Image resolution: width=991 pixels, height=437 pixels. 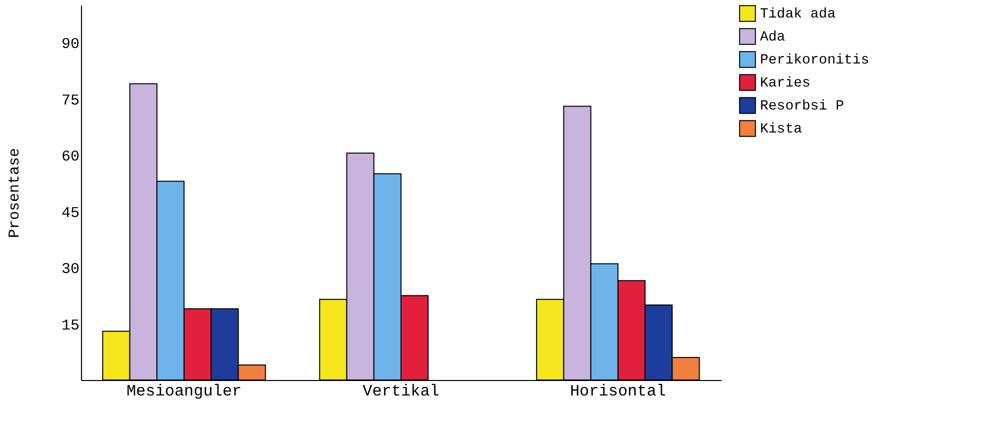 I want to click on legend-label: Resorbsi P, so click(x=802, y=106).